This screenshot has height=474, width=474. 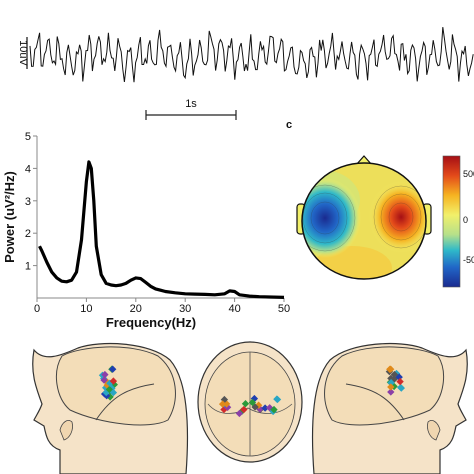 I want to click on y-tick-label: 2, so click(x=28, y=234).